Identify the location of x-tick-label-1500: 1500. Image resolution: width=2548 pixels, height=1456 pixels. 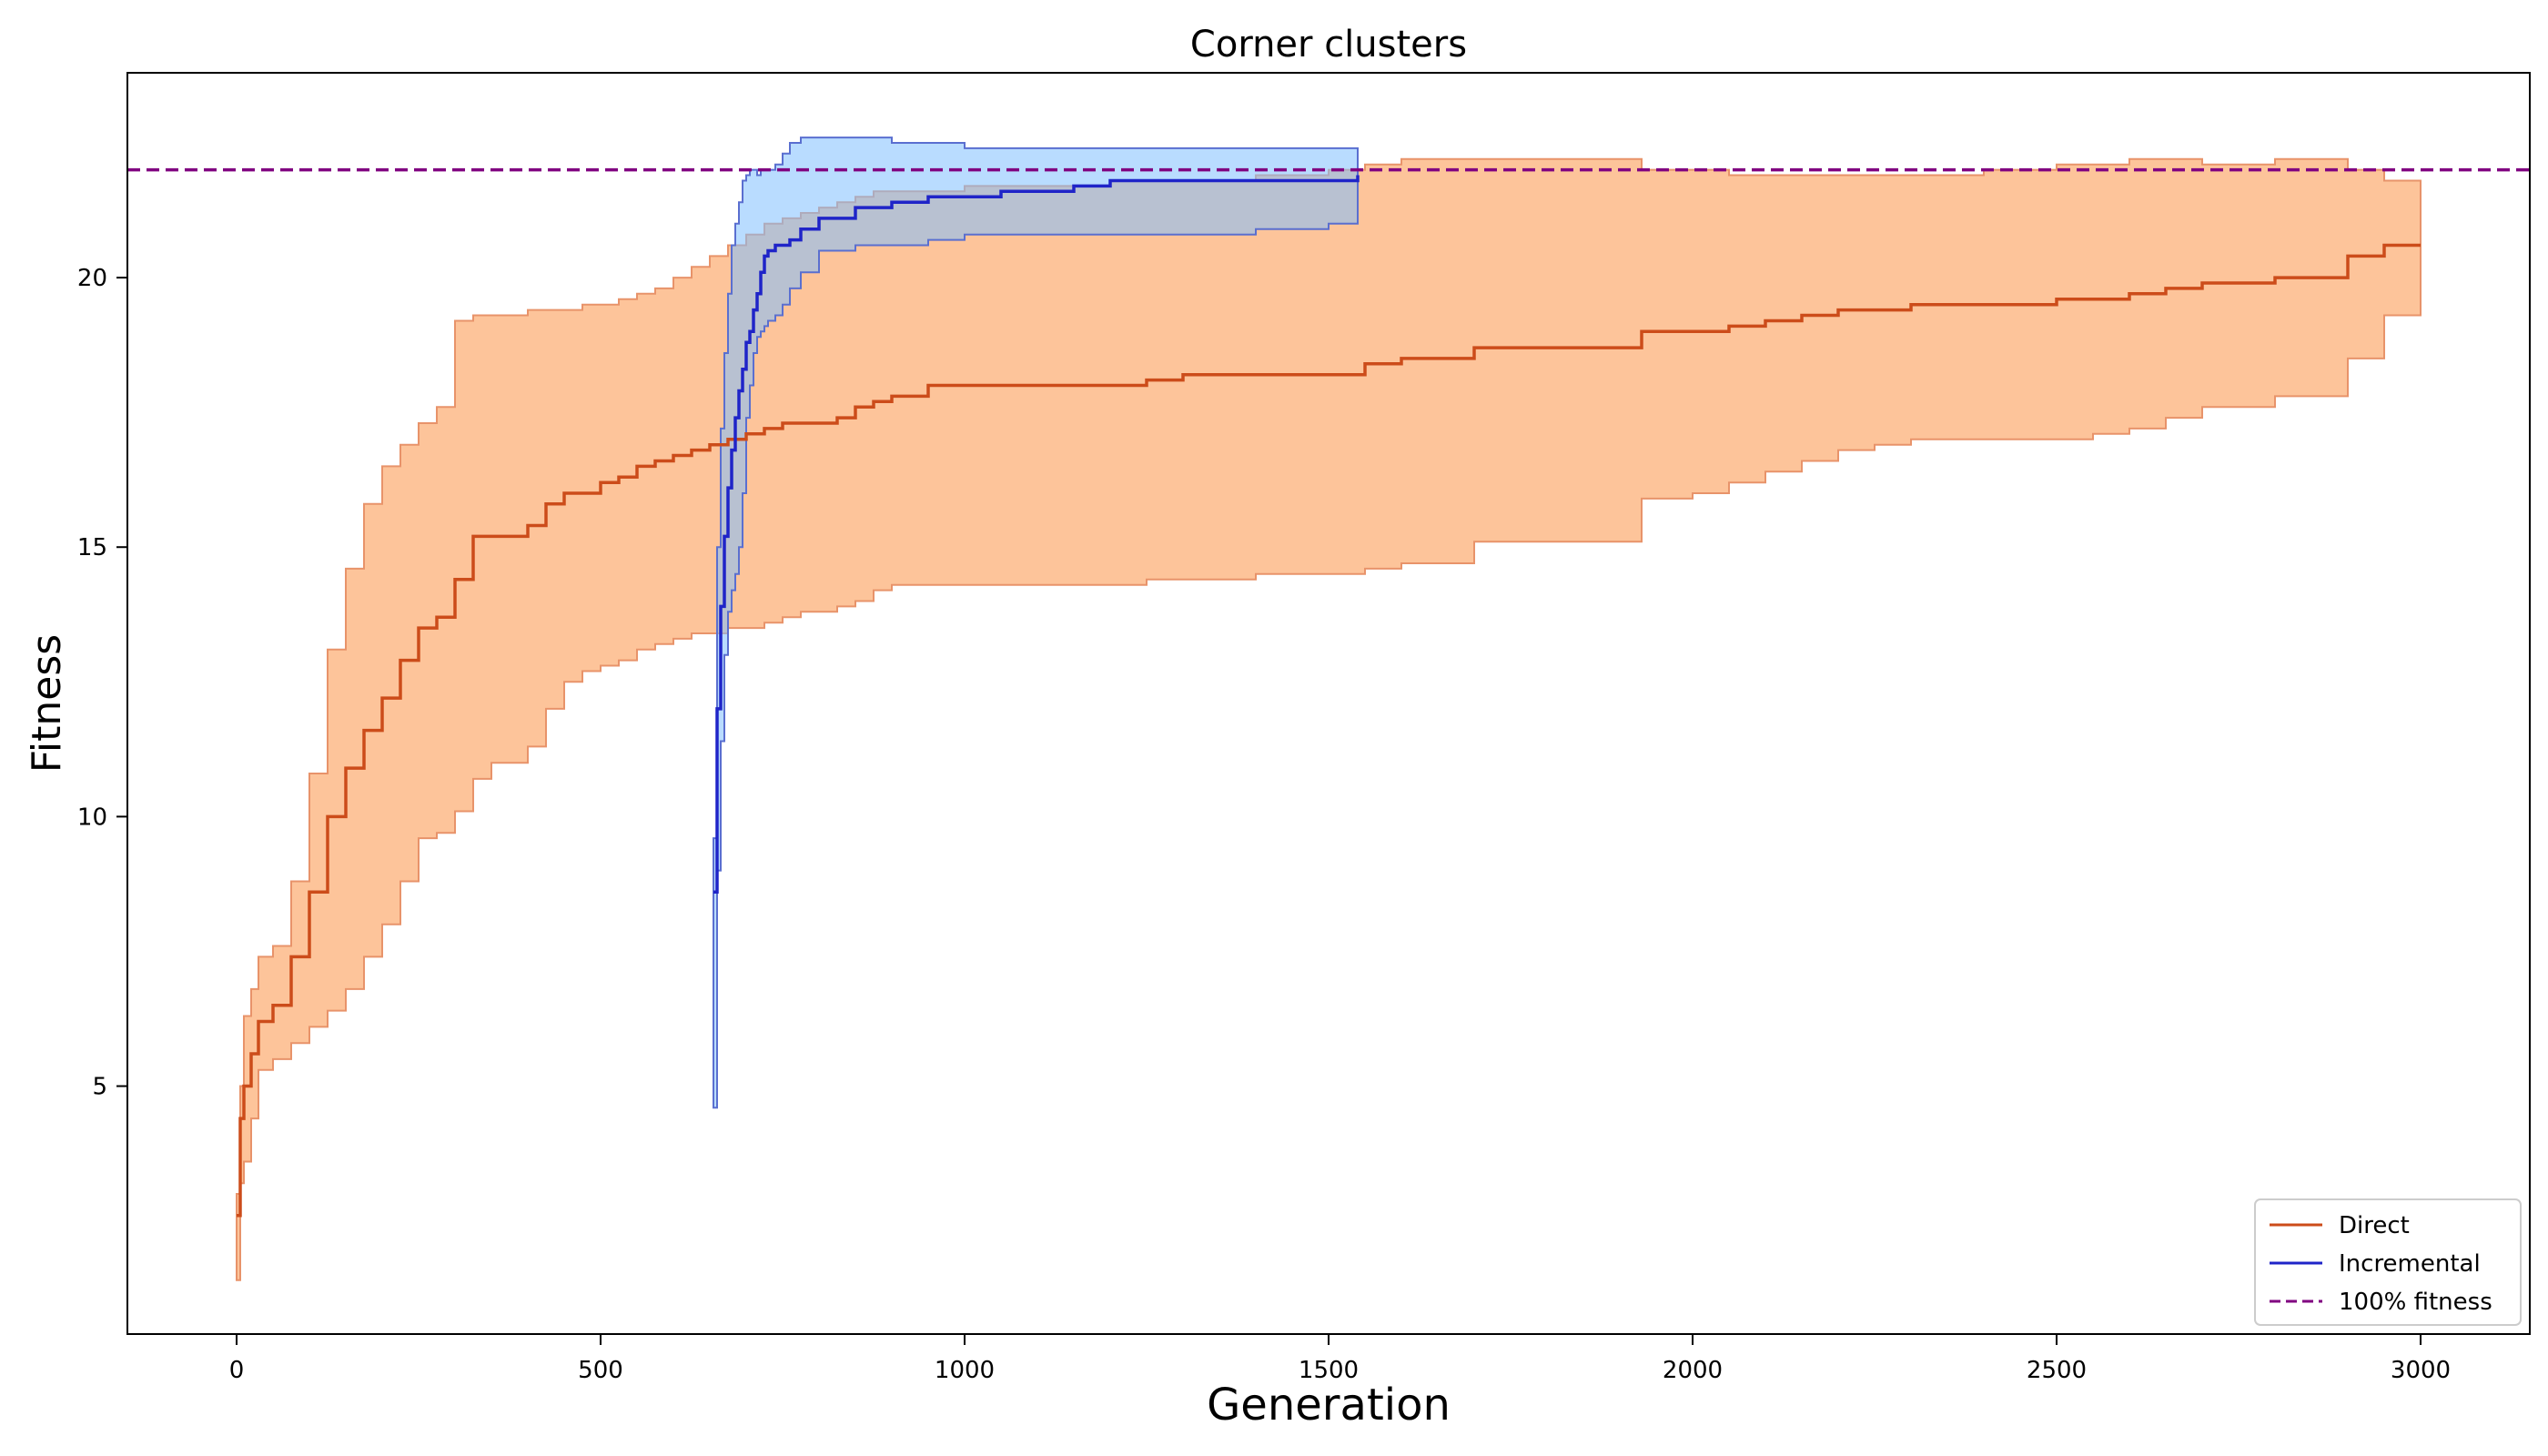
(1329, 1370).